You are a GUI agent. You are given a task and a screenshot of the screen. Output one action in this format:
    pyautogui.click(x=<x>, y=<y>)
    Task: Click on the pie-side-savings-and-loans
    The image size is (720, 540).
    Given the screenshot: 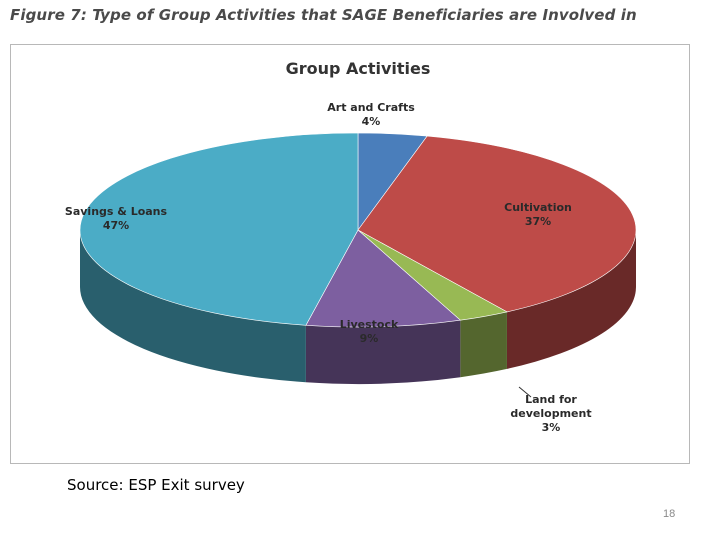 What is the action you would take?
    pyautogui.click(x=193, y=306)
    